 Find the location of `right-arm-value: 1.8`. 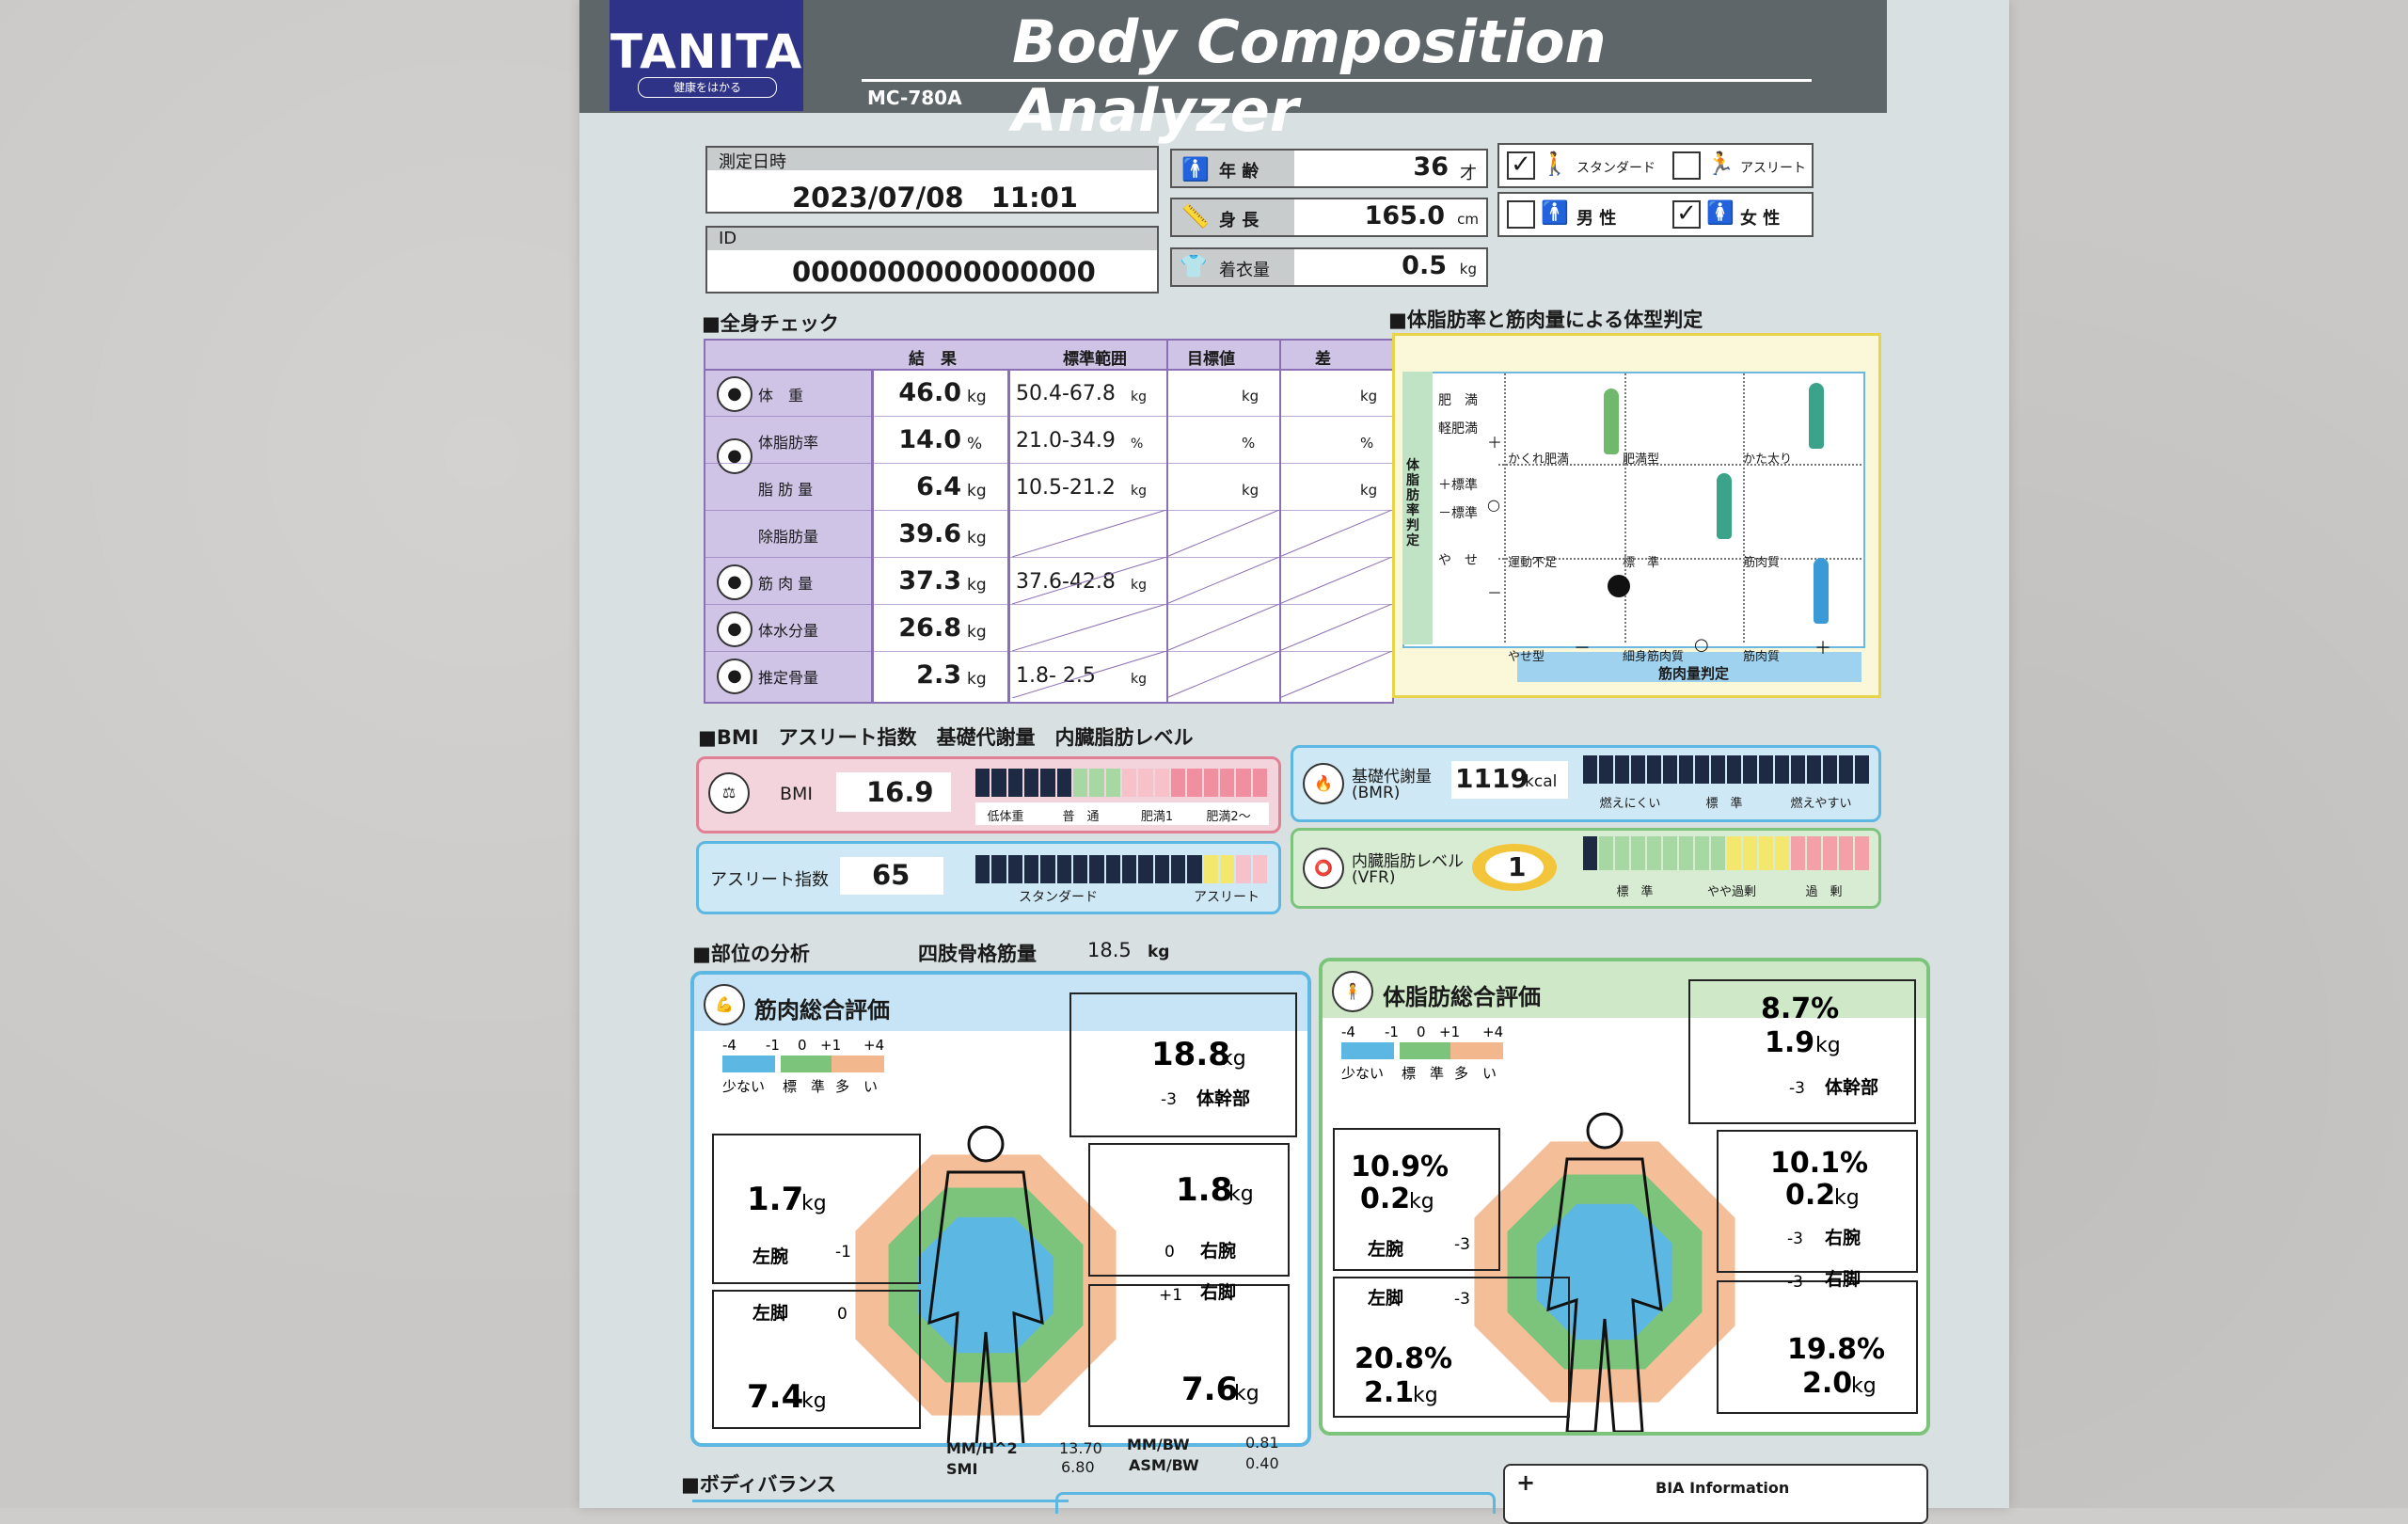

right-arm-value: 1.8 is located at coordinates (1204, 1190).